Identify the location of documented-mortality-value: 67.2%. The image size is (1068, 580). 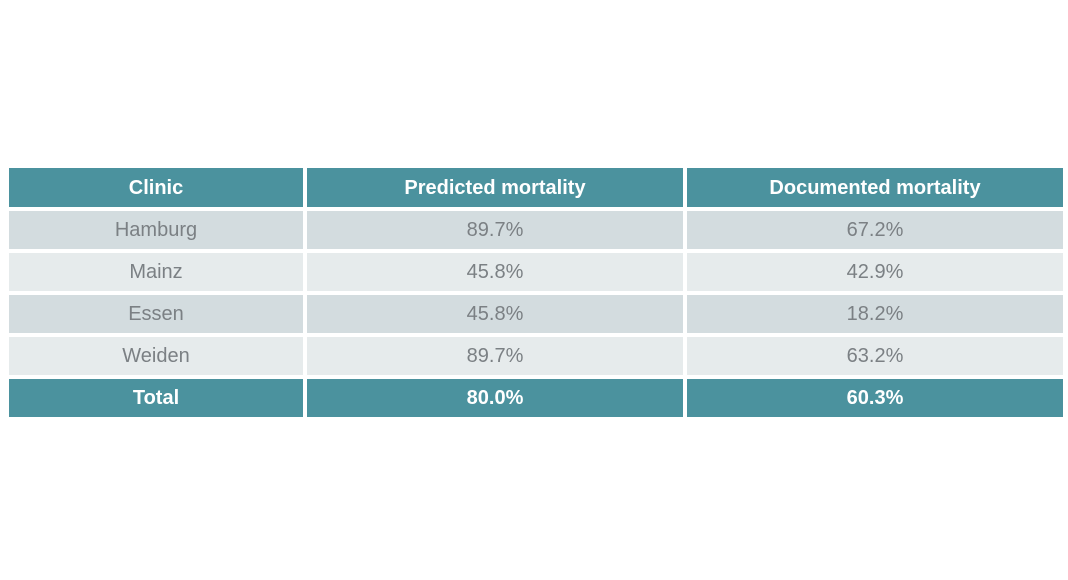
(875, 230).